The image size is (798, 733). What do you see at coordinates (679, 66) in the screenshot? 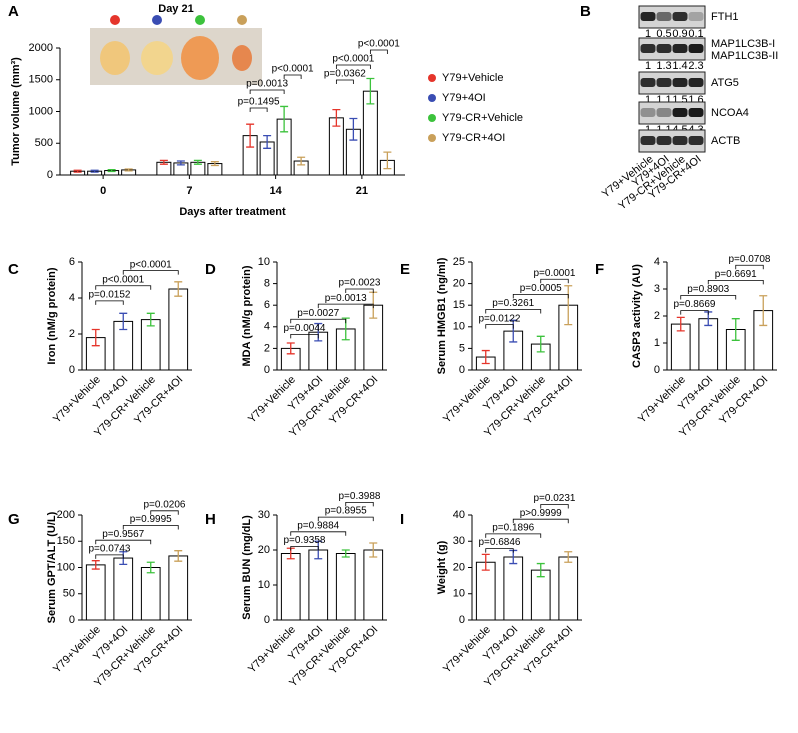
I see `band-ratio: 1.4` at bounding box center [679, 66].